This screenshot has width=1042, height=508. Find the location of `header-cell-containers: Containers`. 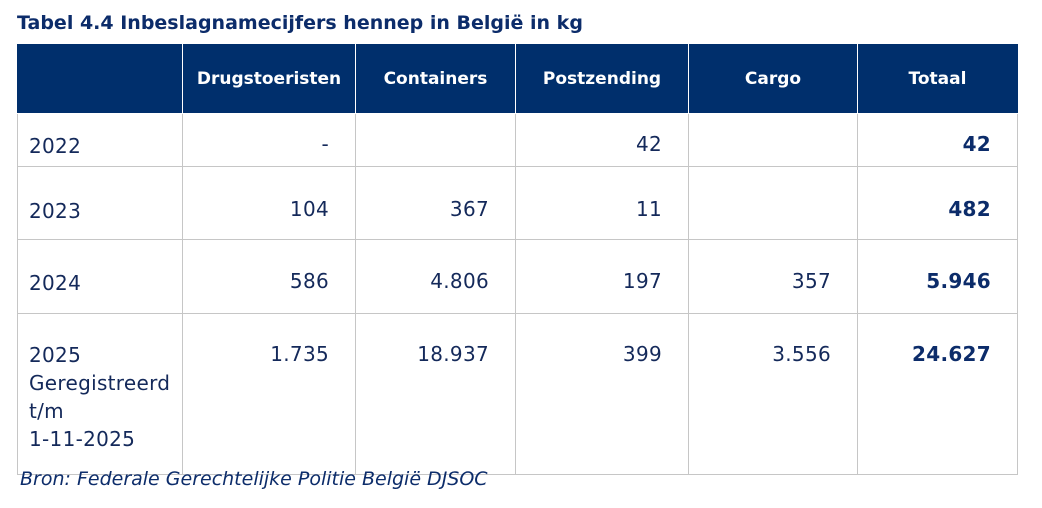

header-cell-containers: Containers is located at coordinates (435, 79).